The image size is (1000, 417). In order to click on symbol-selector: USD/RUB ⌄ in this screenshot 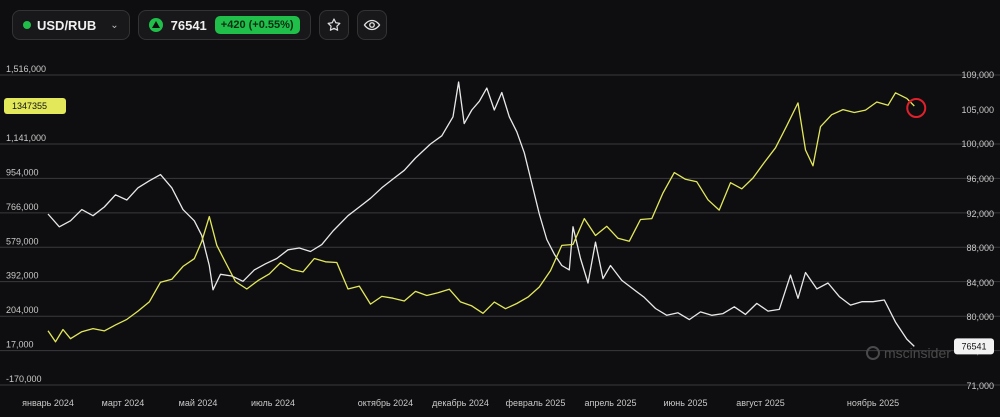, I will do `click(71, 25)`.